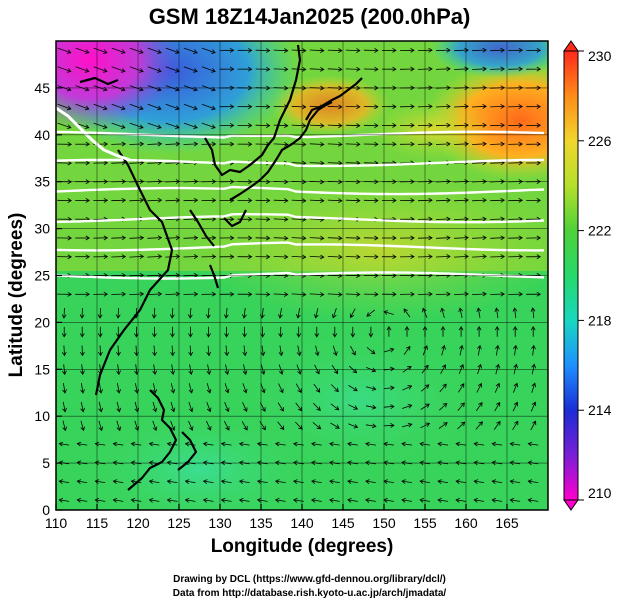  I want to click on y-axis-label: Latitude (degrees), so click(16, 295).